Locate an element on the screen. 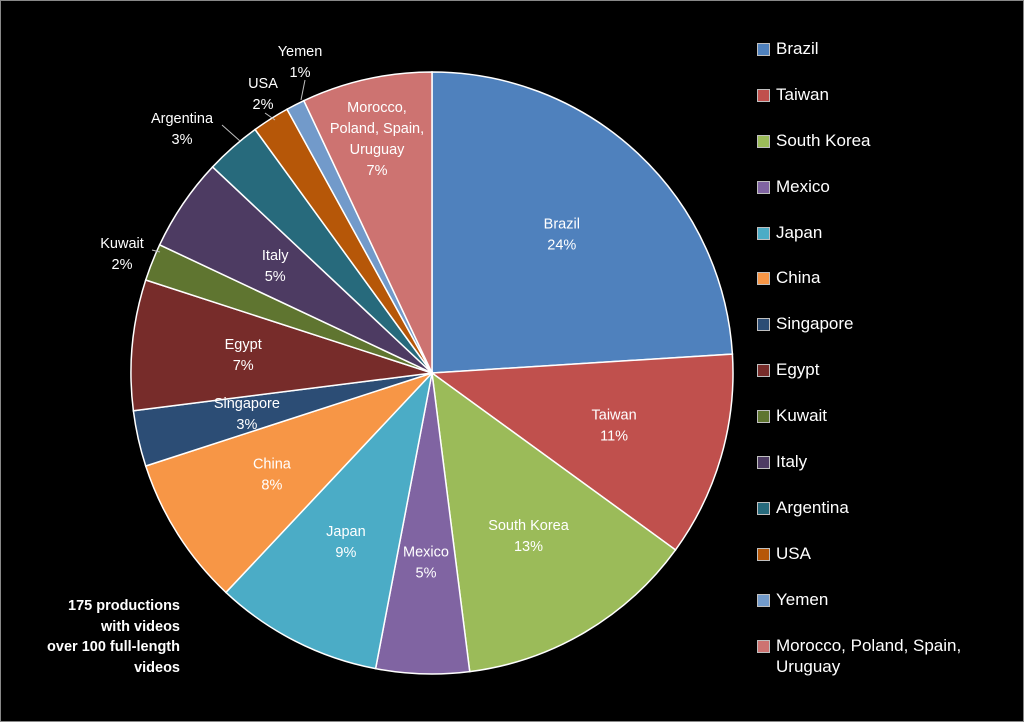 The width and height of the screenshot is (1024, 722). legend-label: Egypt is located at coordinates (798, 370).